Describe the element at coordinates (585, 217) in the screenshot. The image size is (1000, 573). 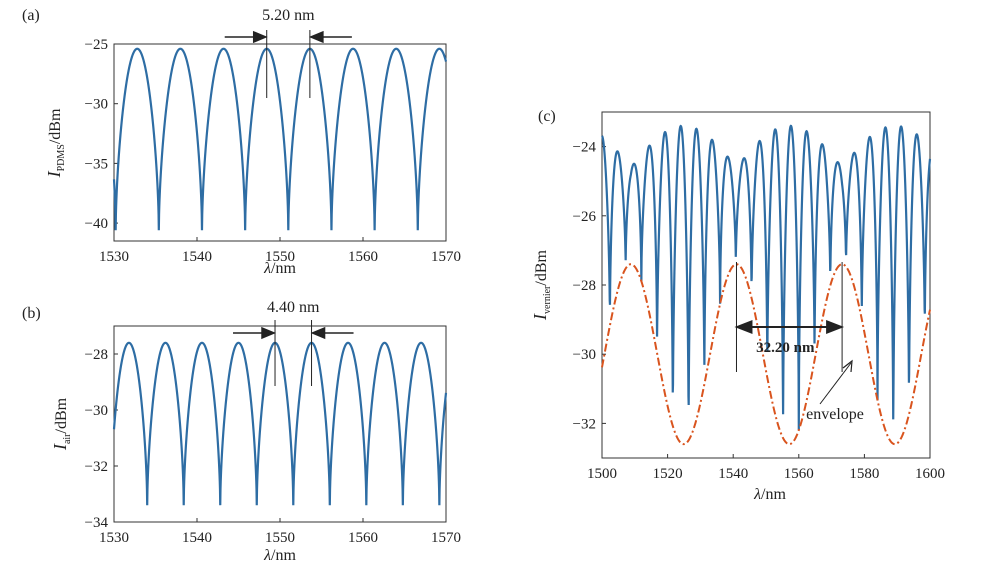
I see `y-tick-label: −26` at that location.